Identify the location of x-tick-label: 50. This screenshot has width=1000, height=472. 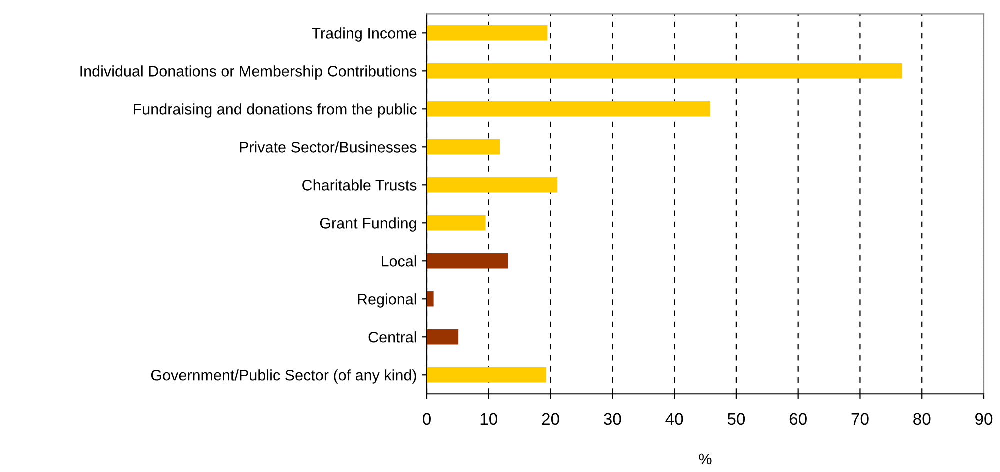
(737, 419).